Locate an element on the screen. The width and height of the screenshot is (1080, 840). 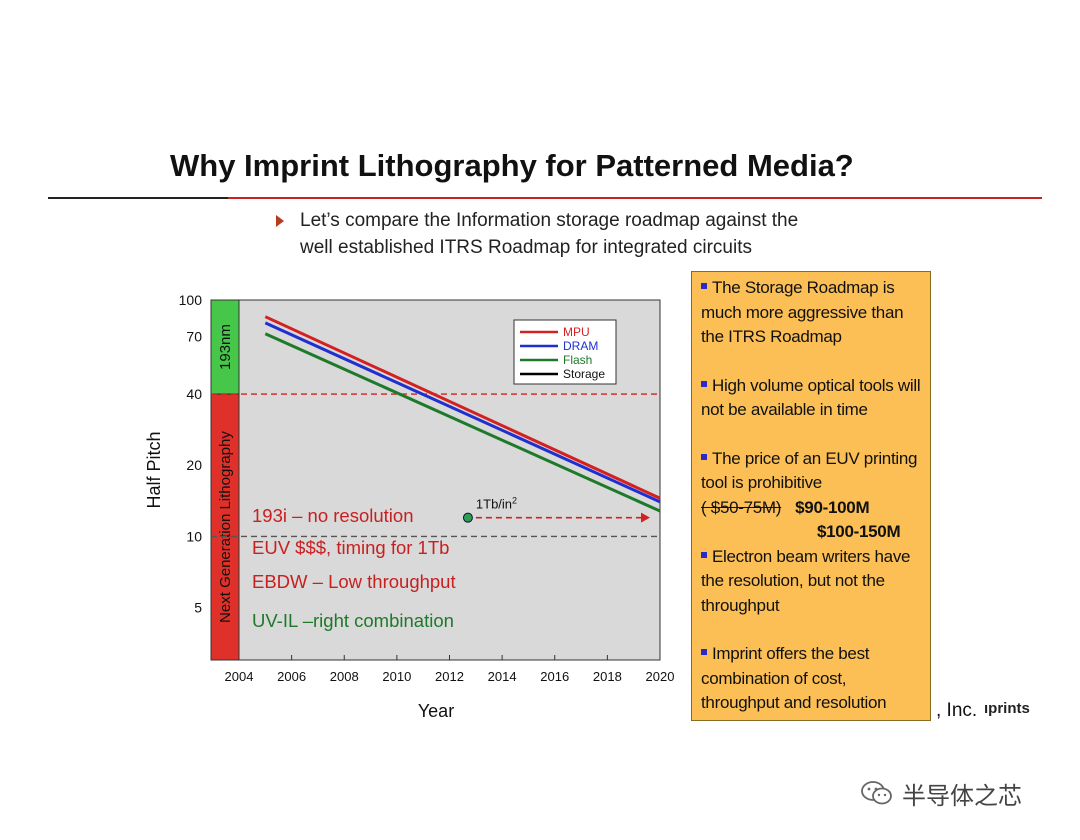
x-tick-label: 2004 is located at coordinates (239, 676).